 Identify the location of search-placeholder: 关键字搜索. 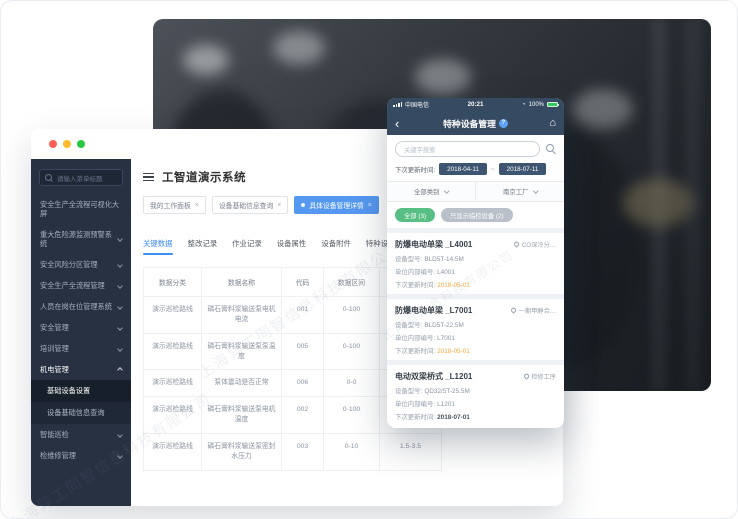
(420, 150).